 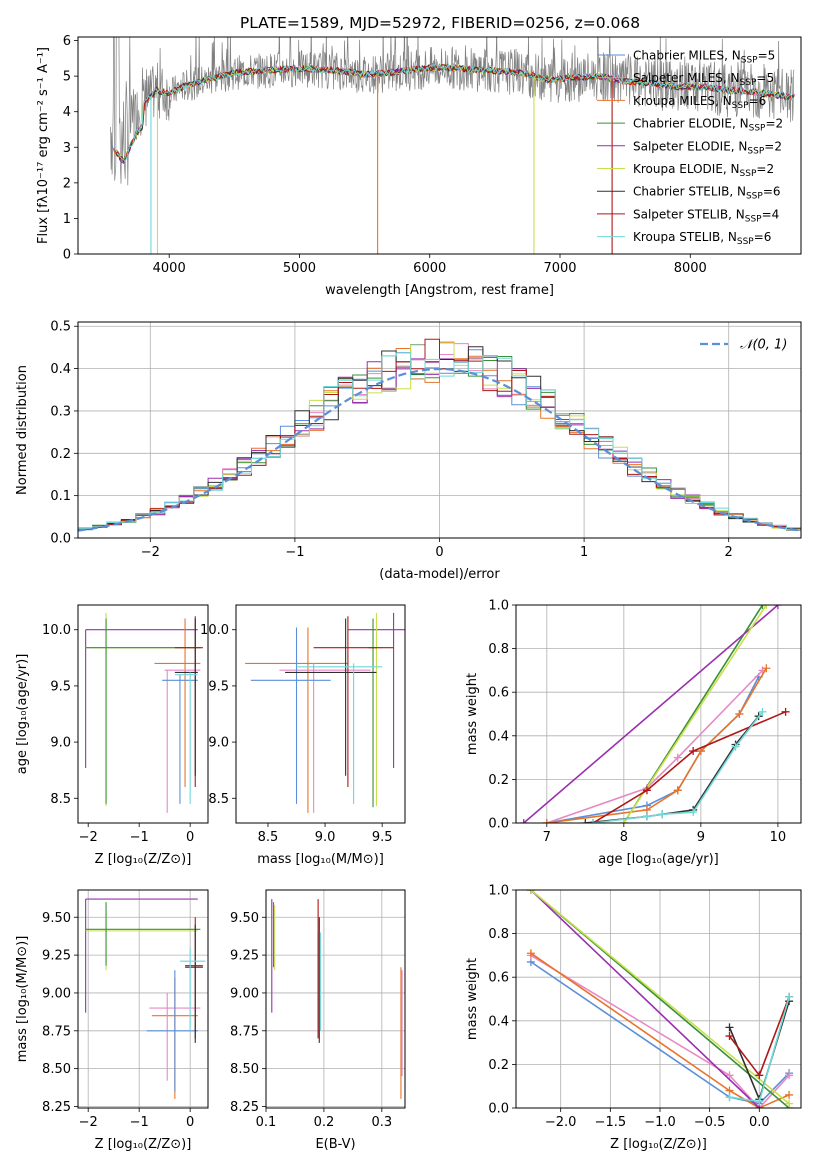 I want to click on mass_vs_ebv-ytick-label: 9.50, so click(x=244, y=918).